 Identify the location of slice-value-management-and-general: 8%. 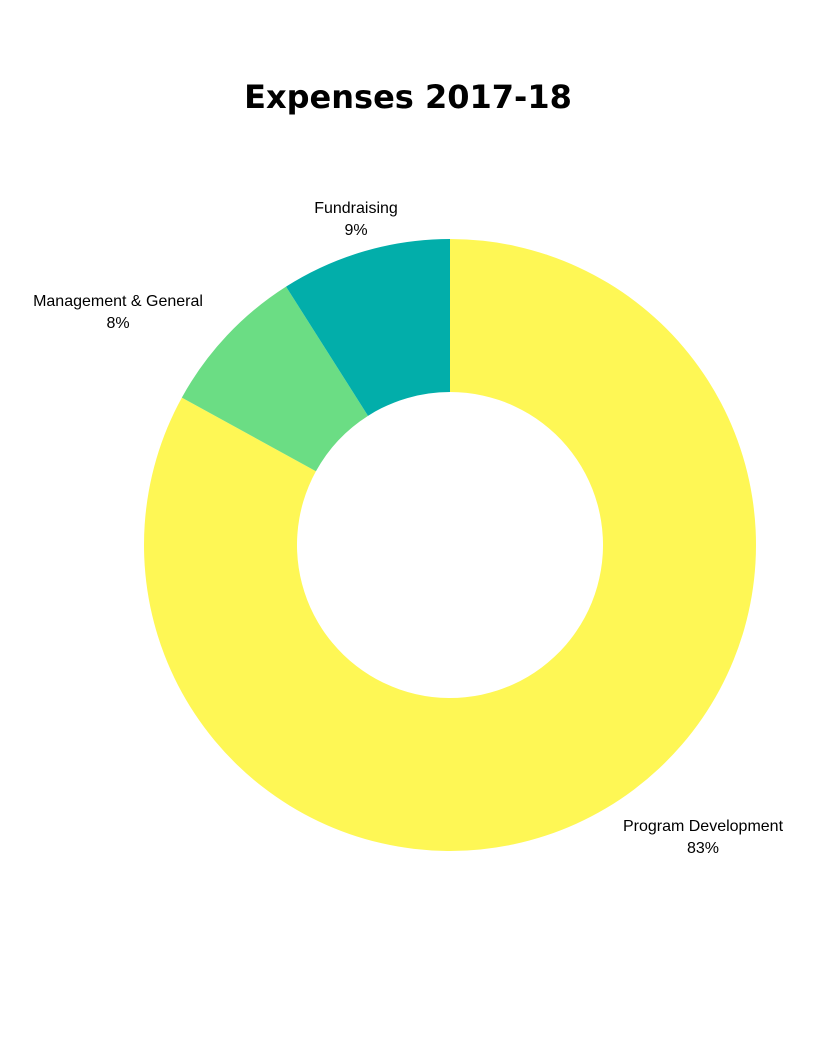
(117, 323).